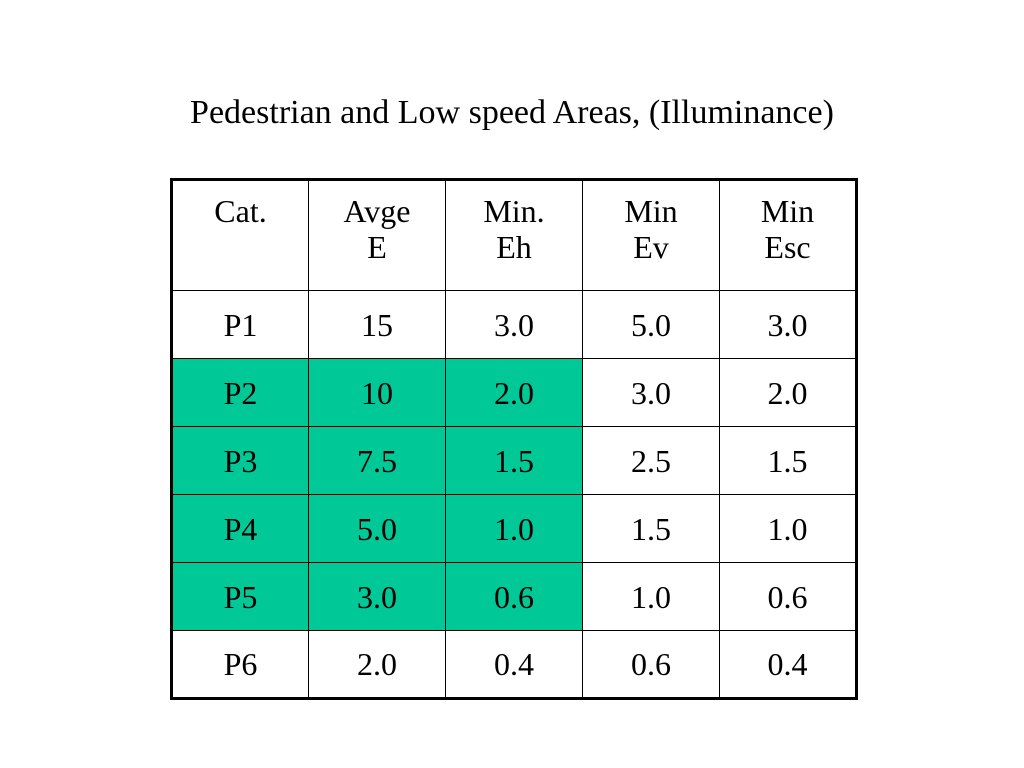 The height and width of the screenshot is (768, 1024). I want to click on min-eh-cell: 1.0, so click(514, 528).